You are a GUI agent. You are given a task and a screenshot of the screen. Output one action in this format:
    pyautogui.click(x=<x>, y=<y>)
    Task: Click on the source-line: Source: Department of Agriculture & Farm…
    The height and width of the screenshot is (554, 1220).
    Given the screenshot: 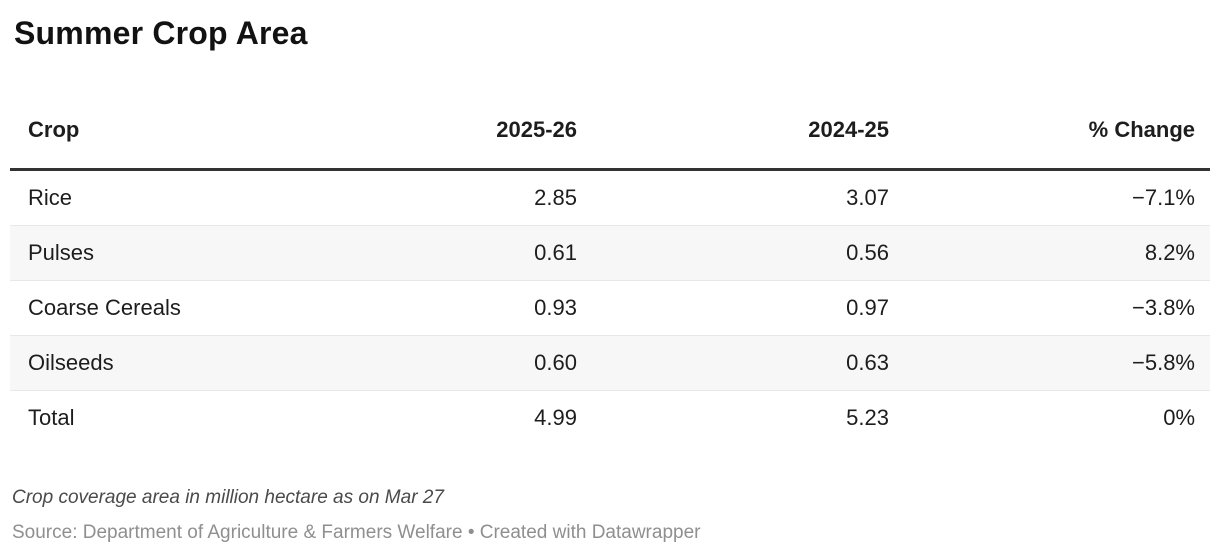 What is the action you would take?
    pyautogui.click(x=356, y=533)
    